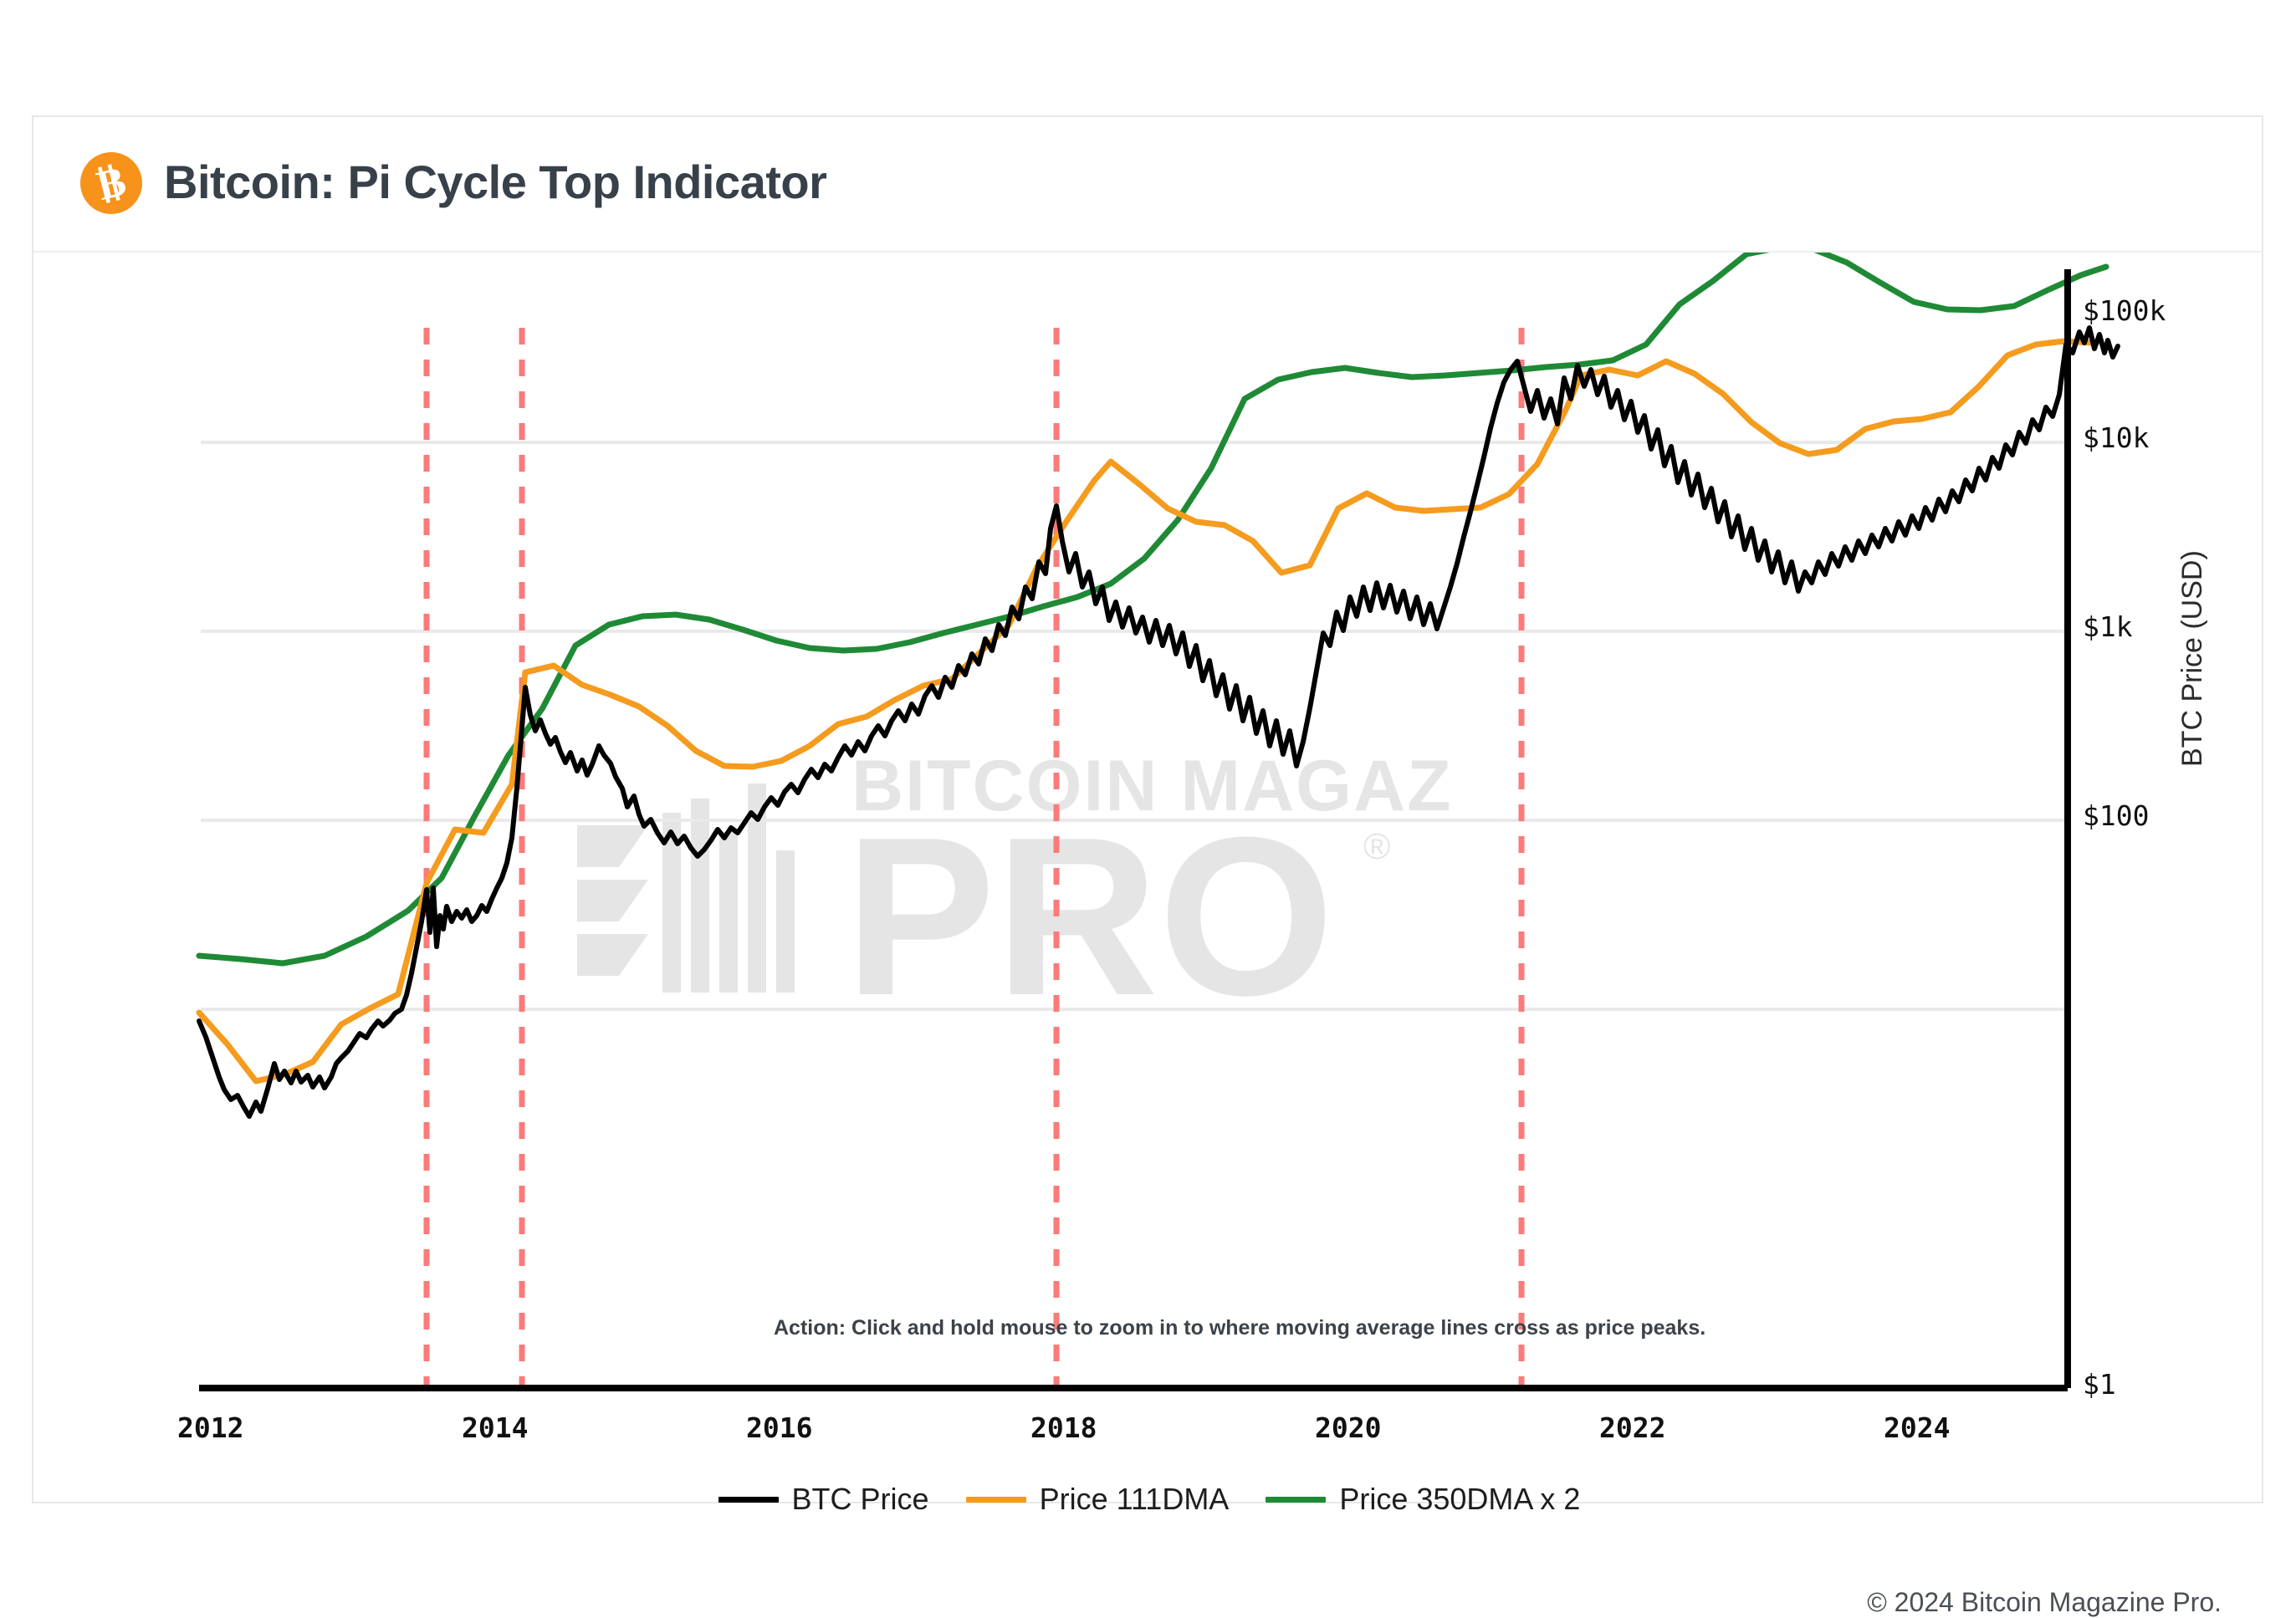  What do you see at coordinates (111, 183) in the screenshot?
I see `bitcoin-icon: B` at bounding box center [111, 183].